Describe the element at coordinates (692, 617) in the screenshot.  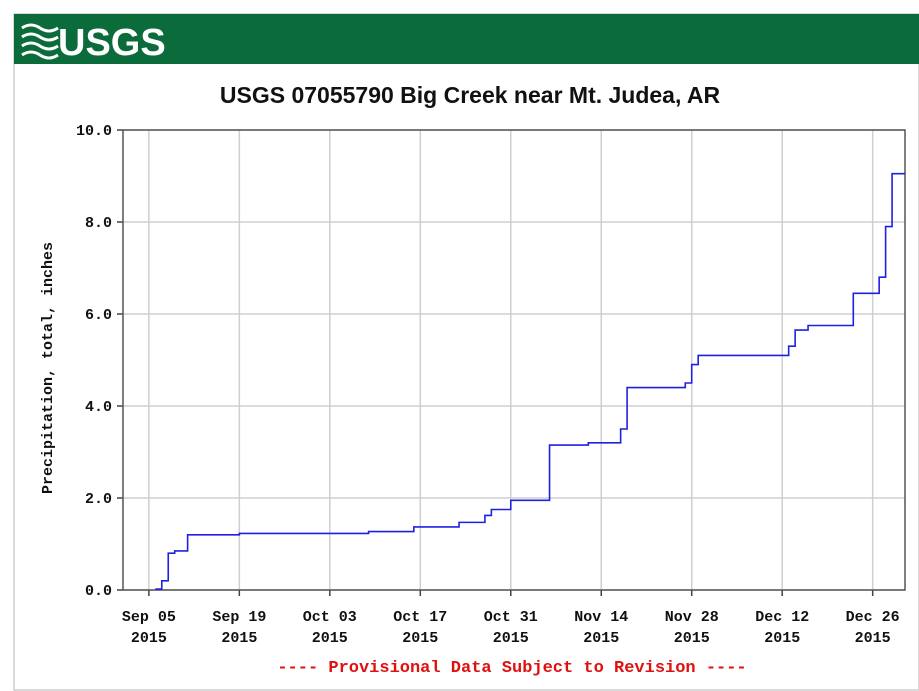
I see `x-tick-label: Nov 28` at that location.